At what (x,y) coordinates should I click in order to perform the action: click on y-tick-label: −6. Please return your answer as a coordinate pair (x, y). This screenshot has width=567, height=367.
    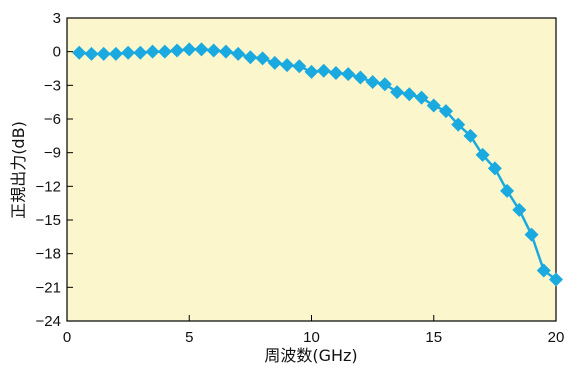
    Looking at the image, I should click on (52, 119).